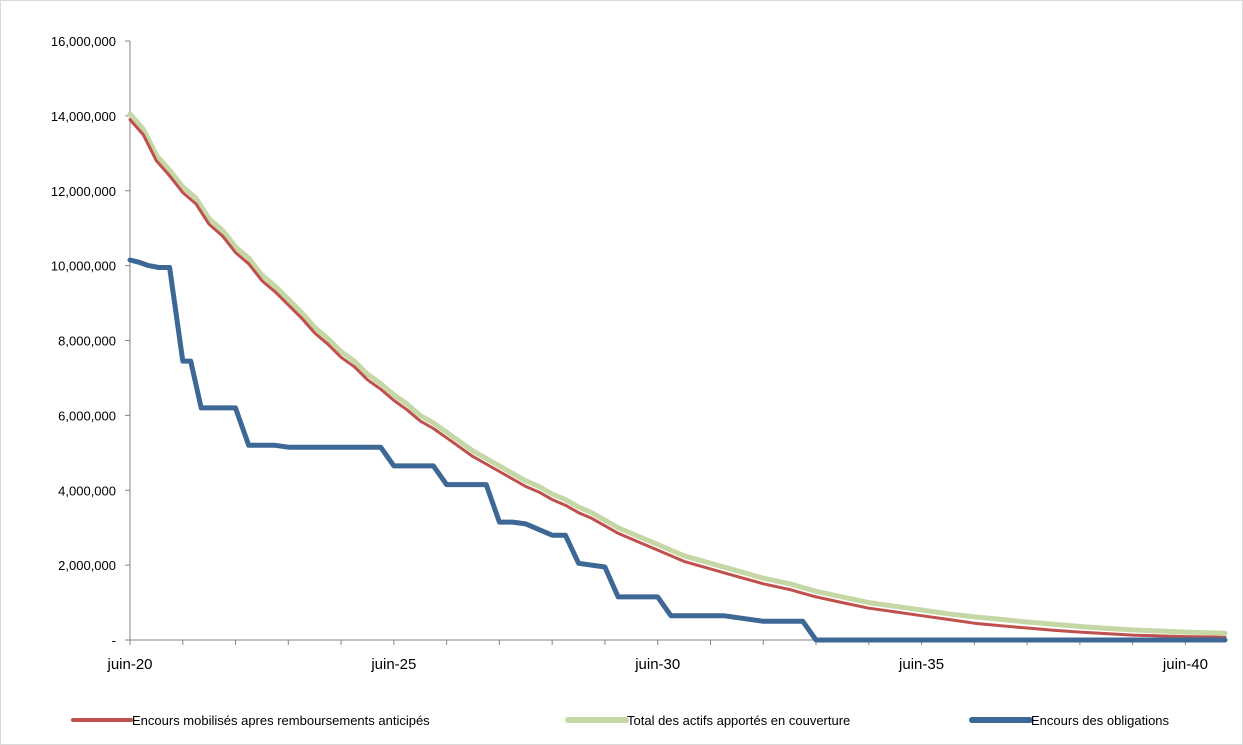  What do you see at coordinates (921, 664) in the screenshot?
I see `x-tick-label: juin-35` at bounding box center [921, 664].